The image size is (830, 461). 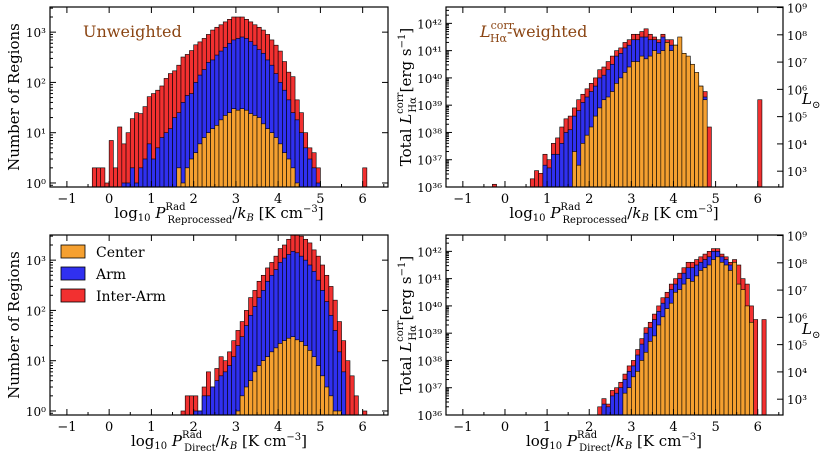 What do you see at coordinates (278, 427) in the screenshot?
I see `x-tick-label: 4` at bounding box center [278, 427].